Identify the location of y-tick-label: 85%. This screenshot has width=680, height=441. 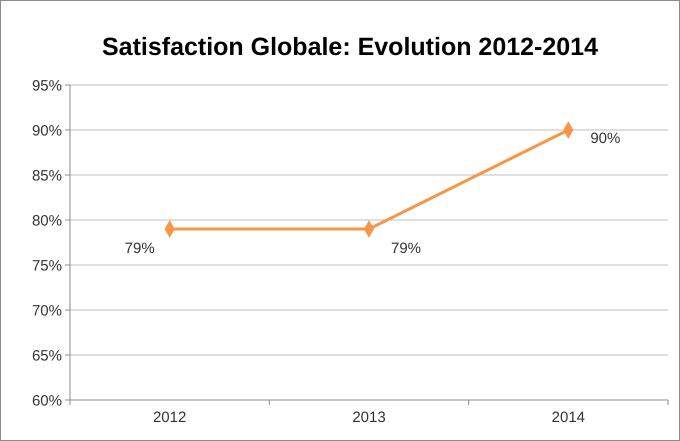
(47, 175).